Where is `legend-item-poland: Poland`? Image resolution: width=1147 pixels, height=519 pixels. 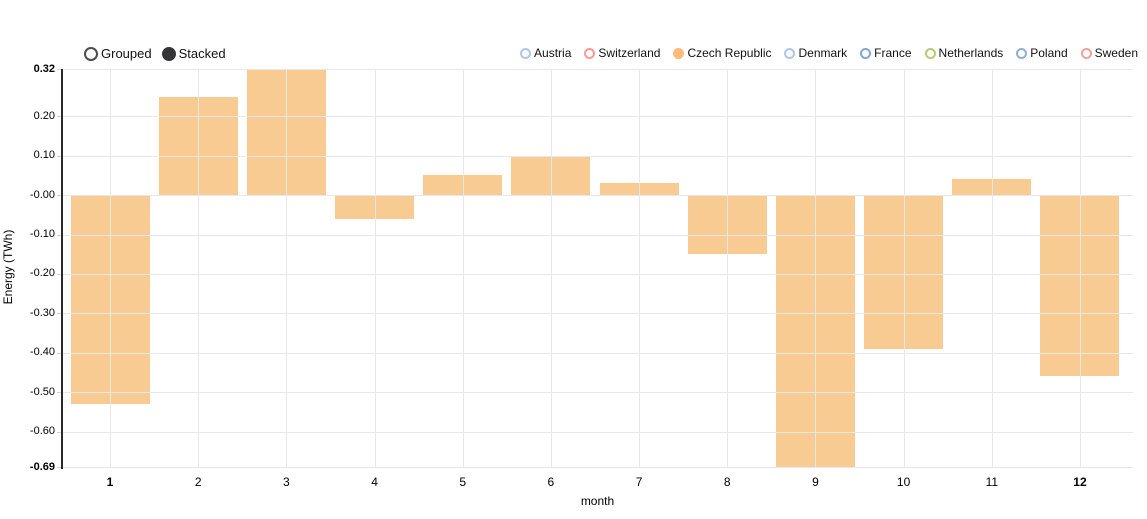
legend-item-poland: Poland is located at coordinates (1042, 53).